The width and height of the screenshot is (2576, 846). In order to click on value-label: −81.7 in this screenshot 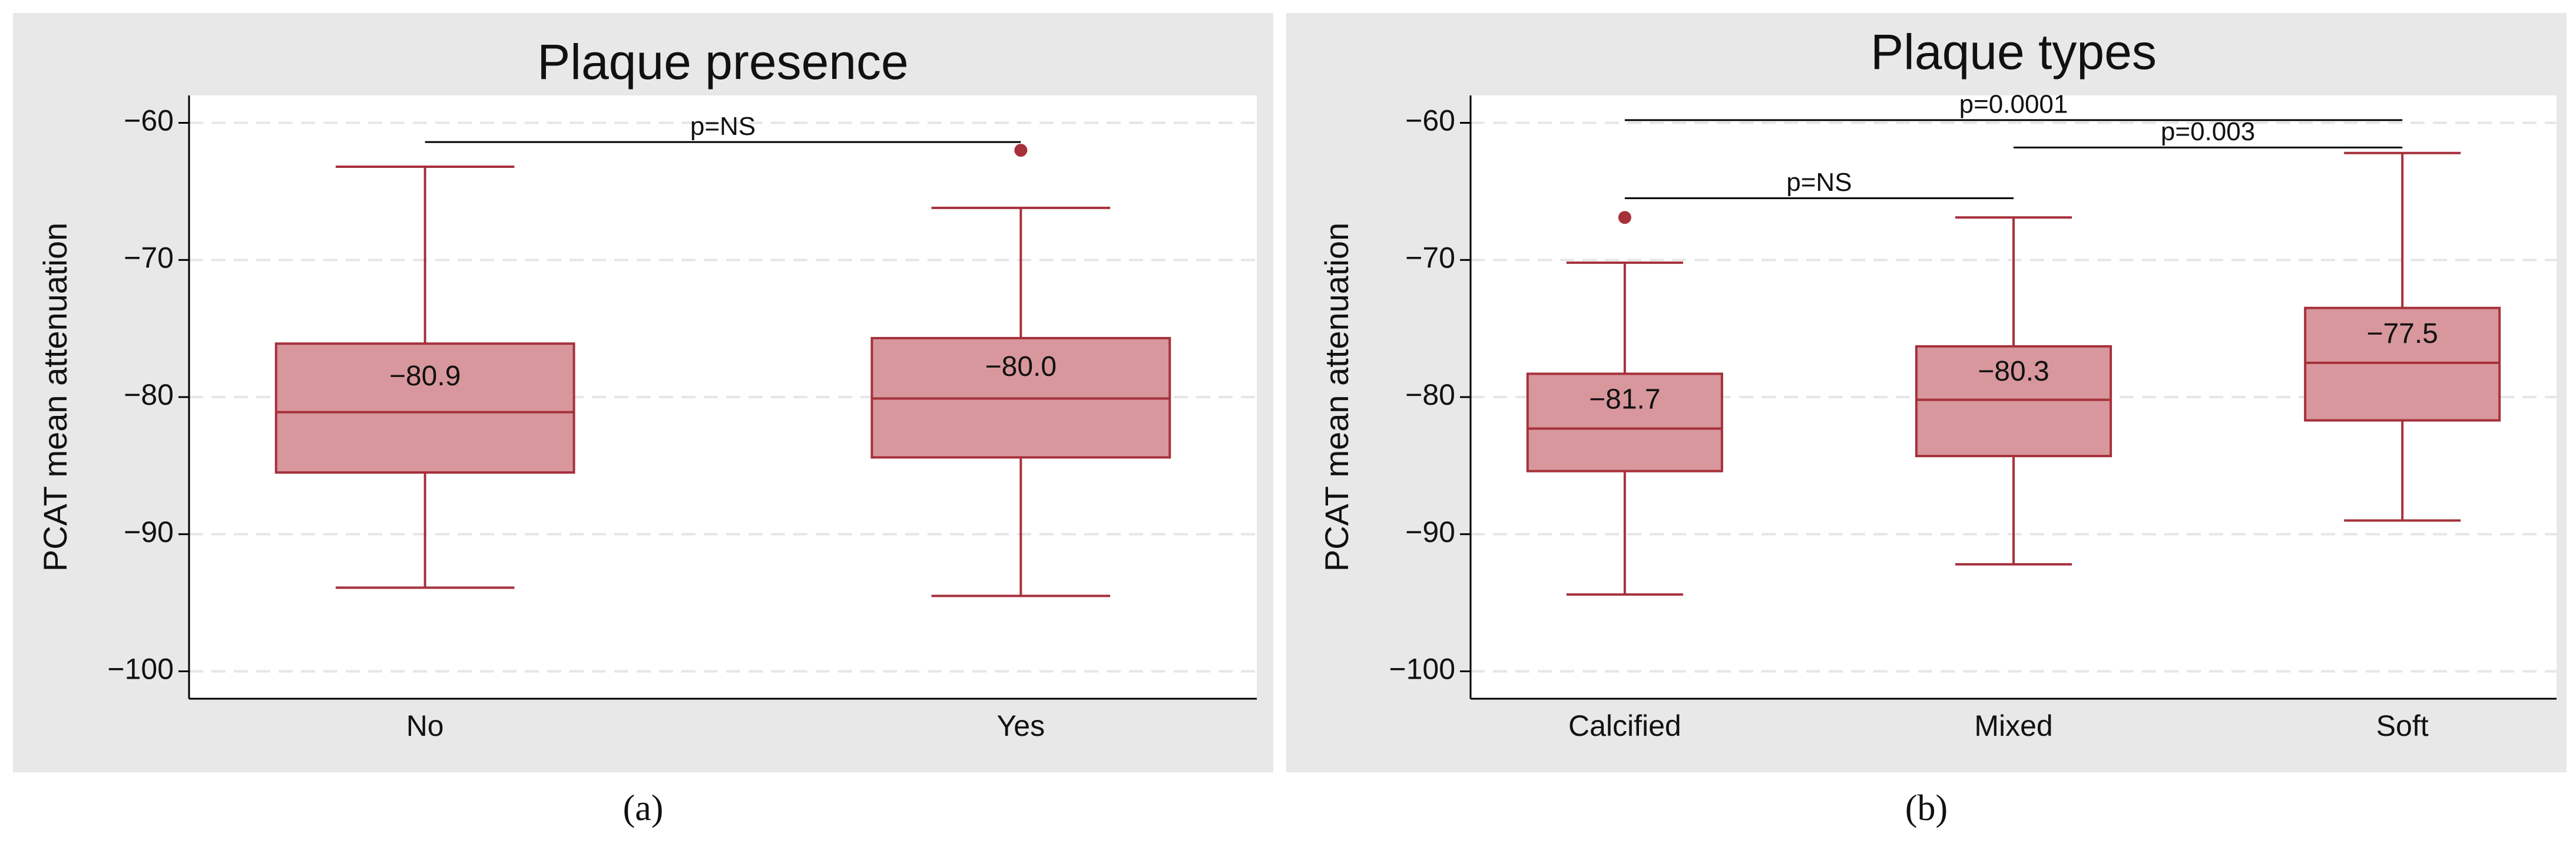, I will do `click(1624, 399)`.